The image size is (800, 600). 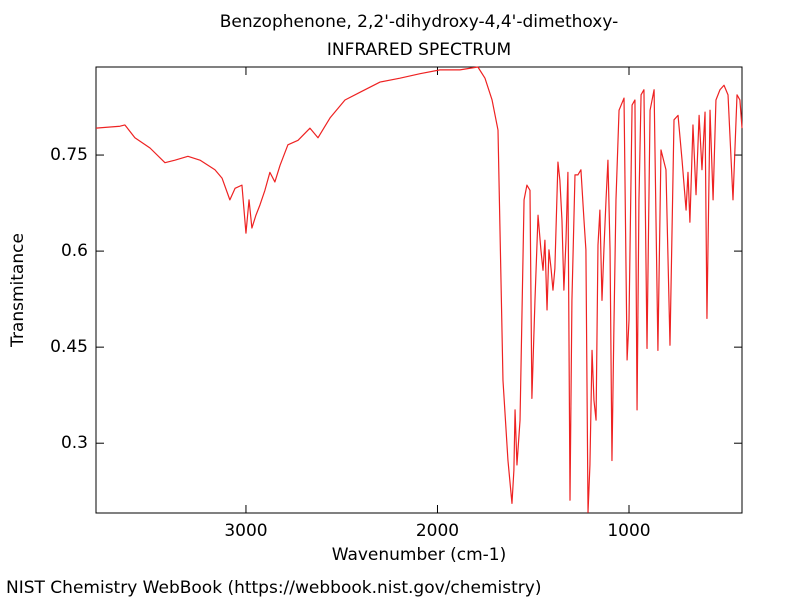 What do you see at coordinates (437, 531) in the screenshot?
I see `x-tick-label: 2000` at bounding box center [437, 531].